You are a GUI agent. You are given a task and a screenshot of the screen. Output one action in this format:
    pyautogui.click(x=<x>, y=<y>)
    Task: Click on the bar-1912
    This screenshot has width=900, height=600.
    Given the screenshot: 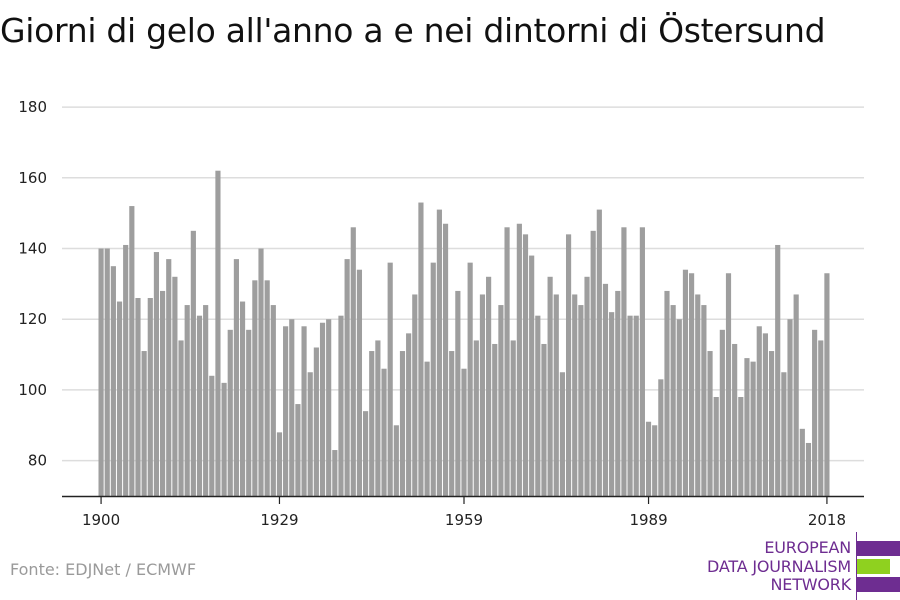 What is the action you would take?
    pyautogui.click(x=175, y=386)
    